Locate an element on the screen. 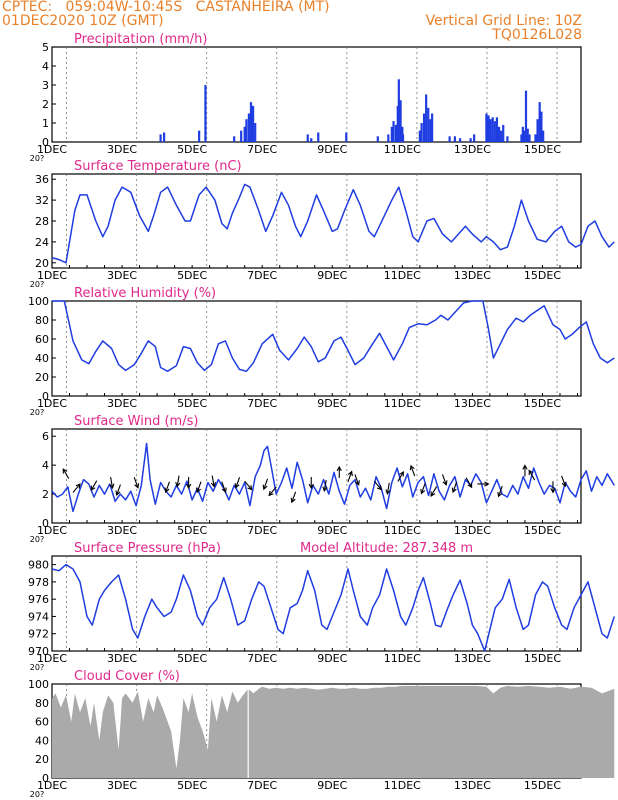 This screenshot has width=618, height=800. temp-ytick-label: 36 is located at coordinates (42, 179).